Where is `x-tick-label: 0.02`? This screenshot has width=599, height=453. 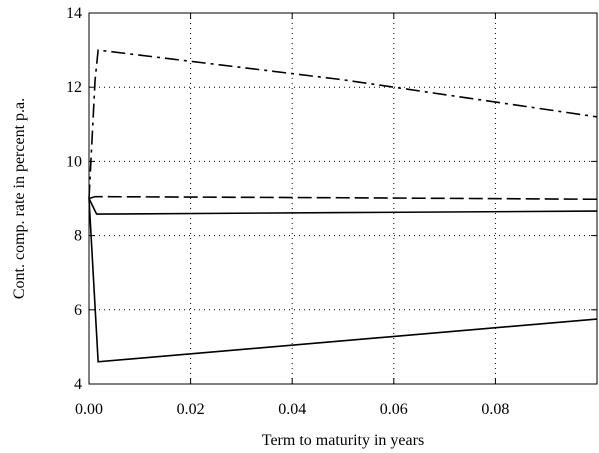 x-tick-label: 0.02 is located at coordinates (191, 409).